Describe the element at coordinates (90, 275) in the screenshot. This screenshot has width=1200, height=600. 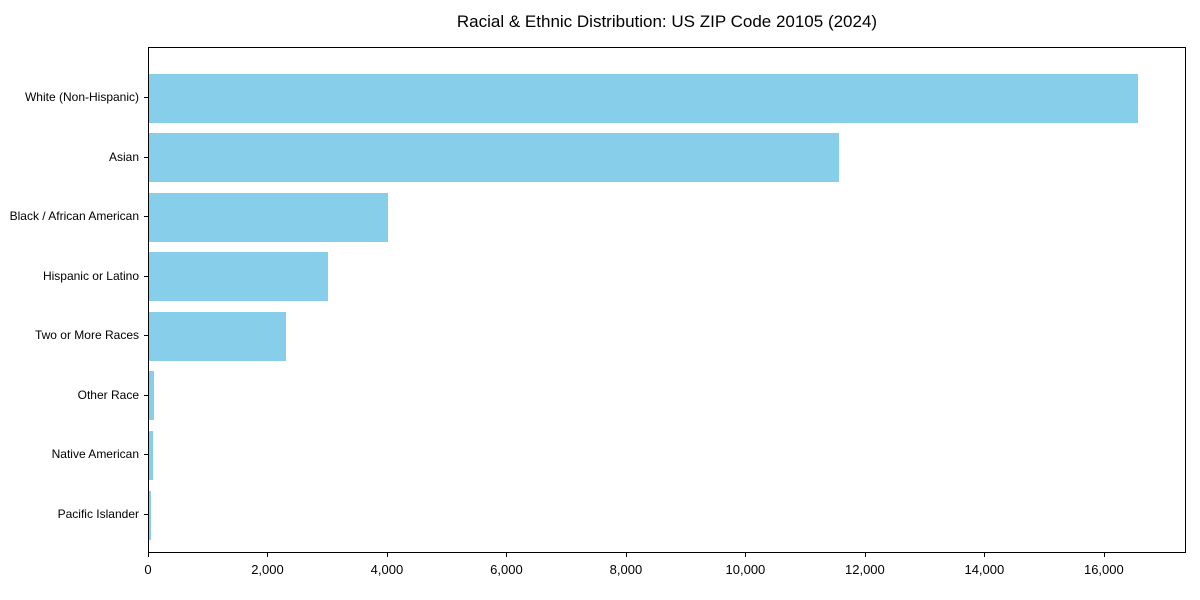
I see `y-tick-label: Hispanic or Latino` at that location.